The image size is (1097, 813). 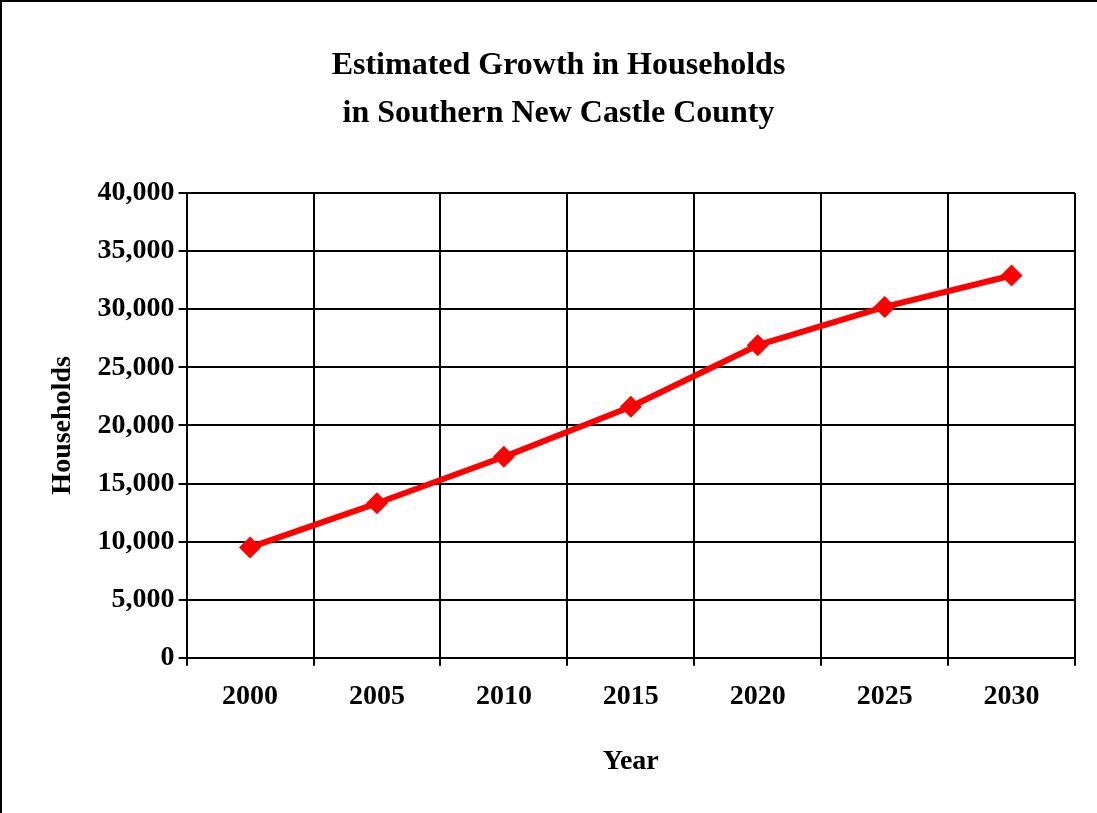 What do you see at coordinates (558, 87) in the screenshot?
I see `chart-title: Estimated Growth in Households in Southern New Castle County` at bounding box center [558, 87].